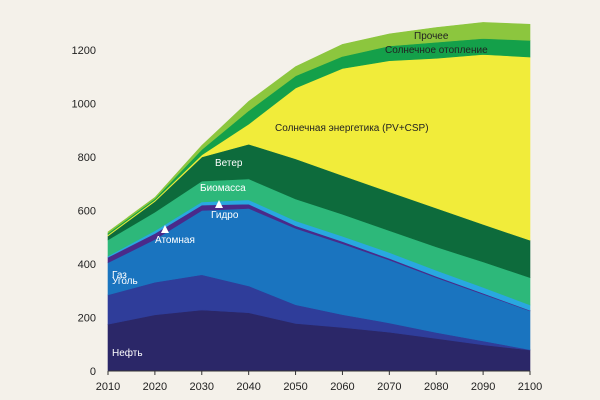  Describe the element at coordinates (219, 204) in the screenshot. I see `pointer-triangle-hydro` at that location.